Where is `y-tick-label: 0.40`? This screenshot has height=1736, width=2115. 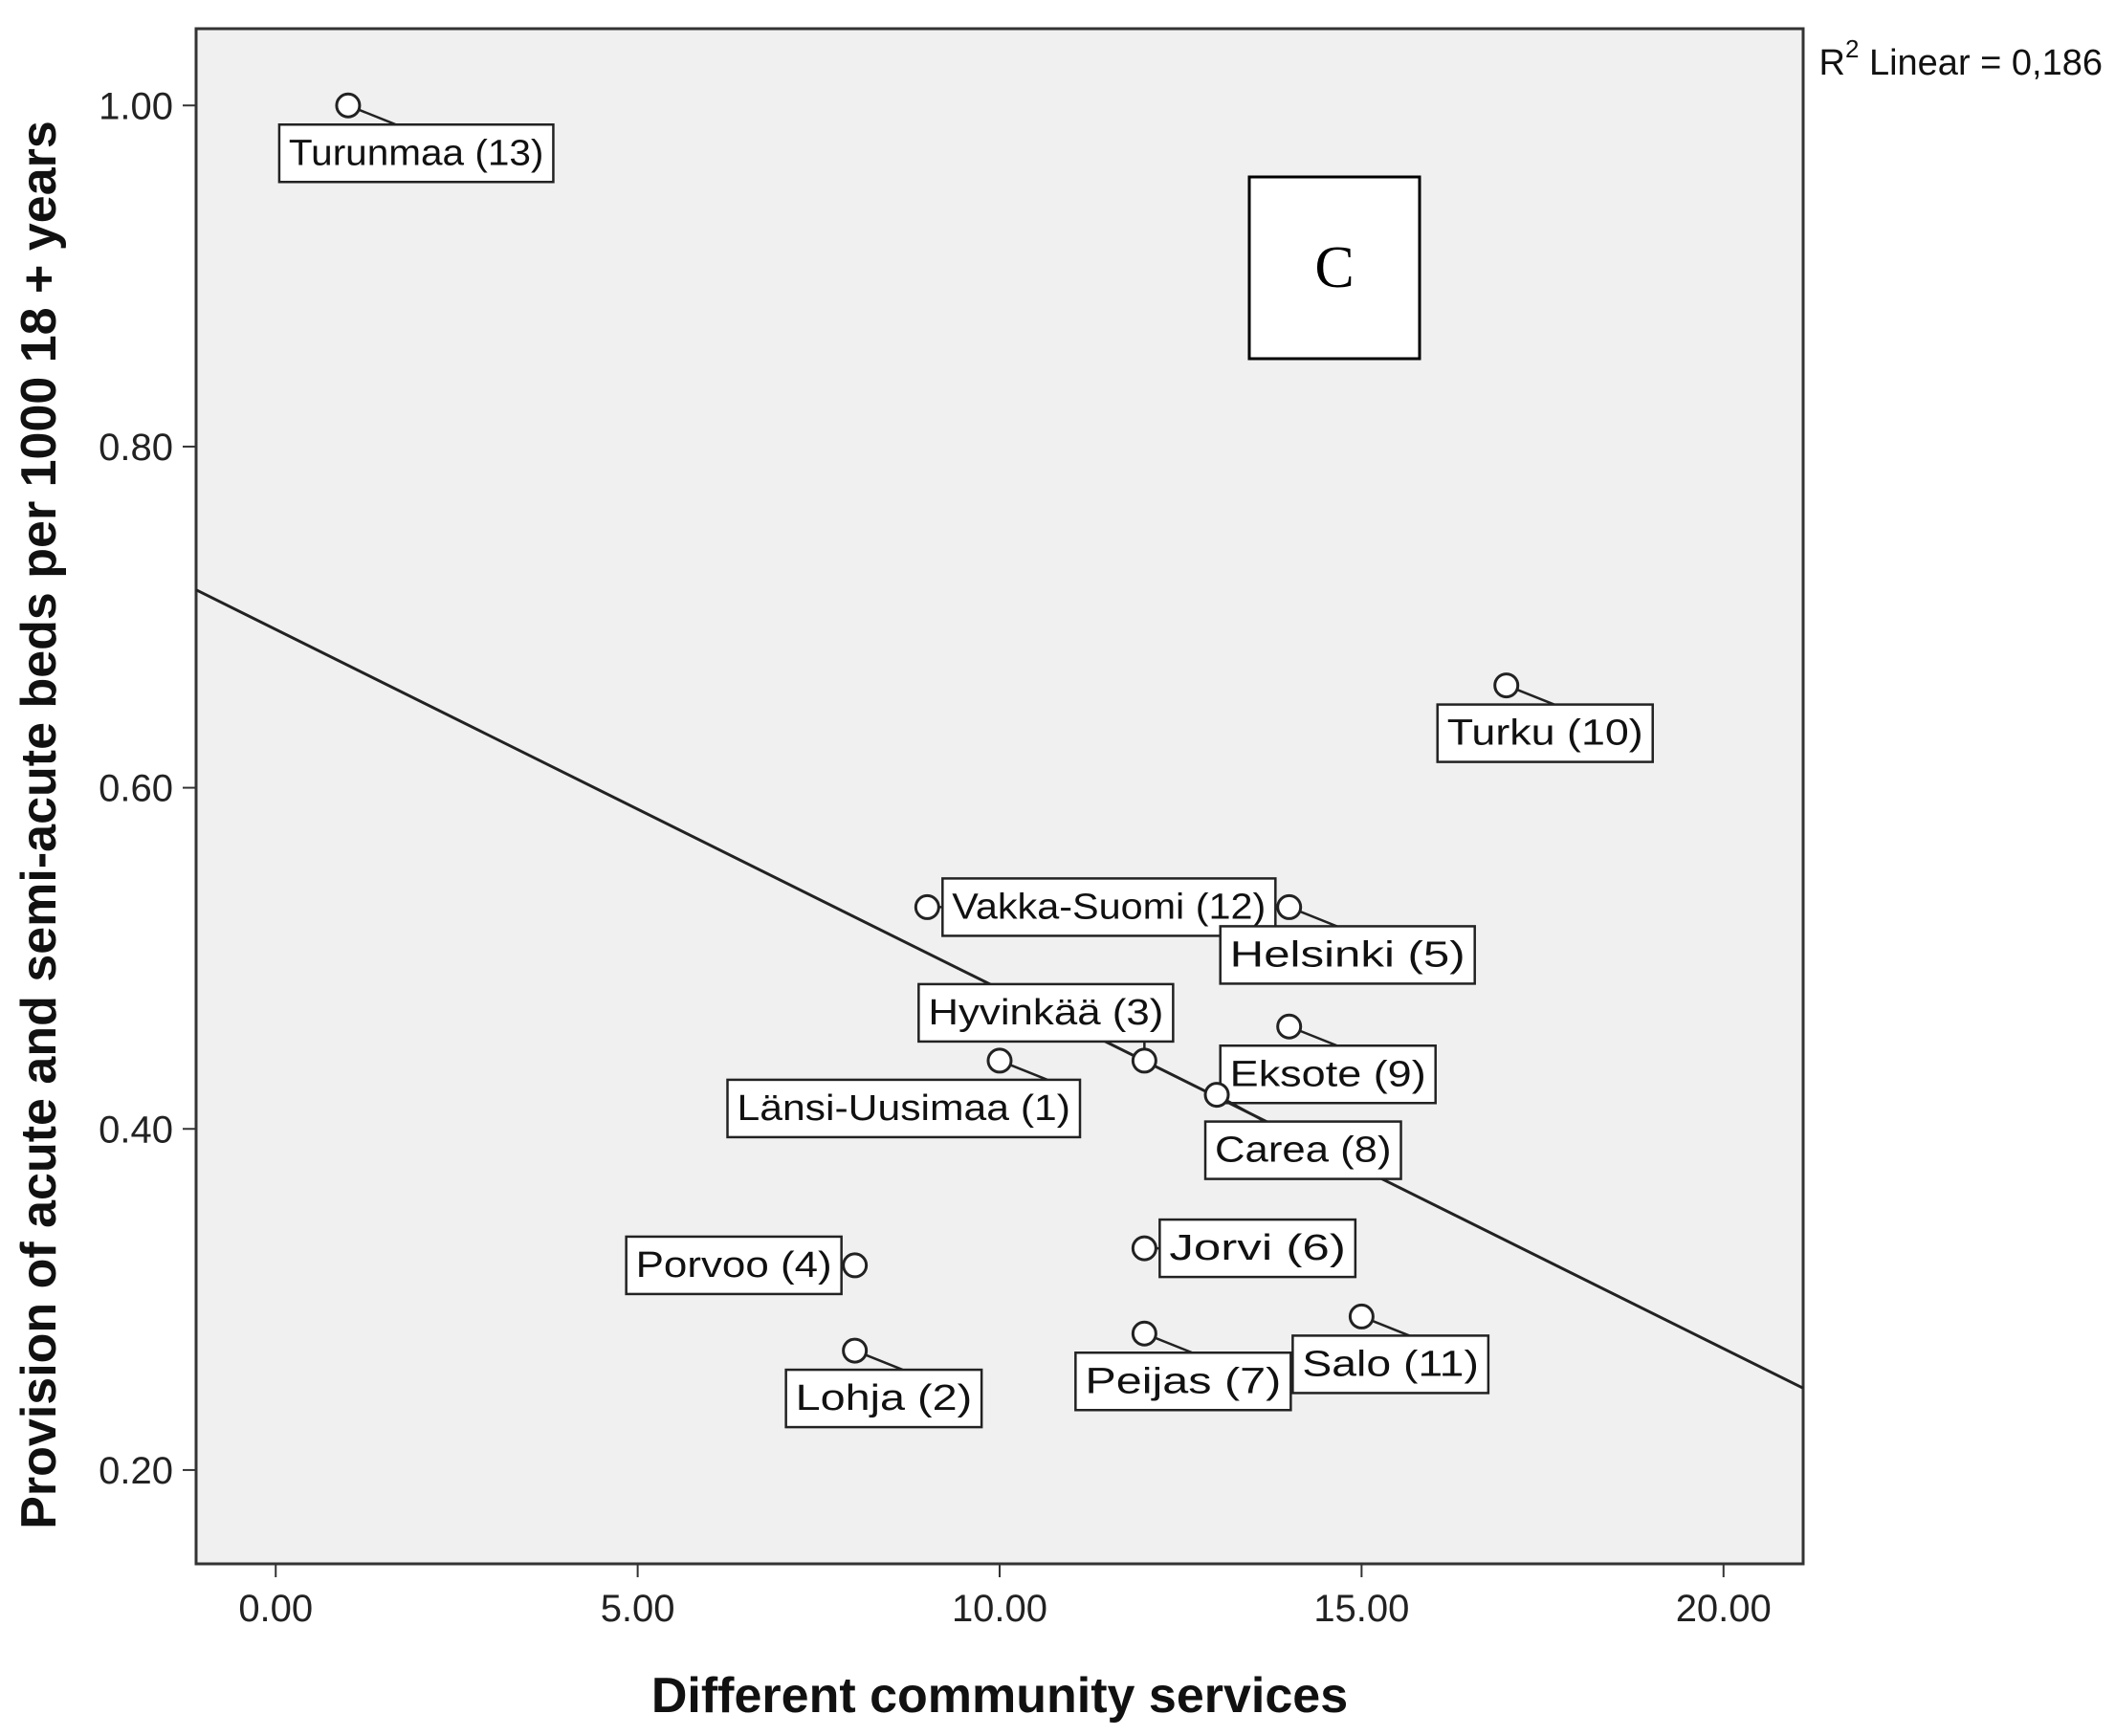 y-tick-label: 0.40 is located at coordinates (136, 1130).